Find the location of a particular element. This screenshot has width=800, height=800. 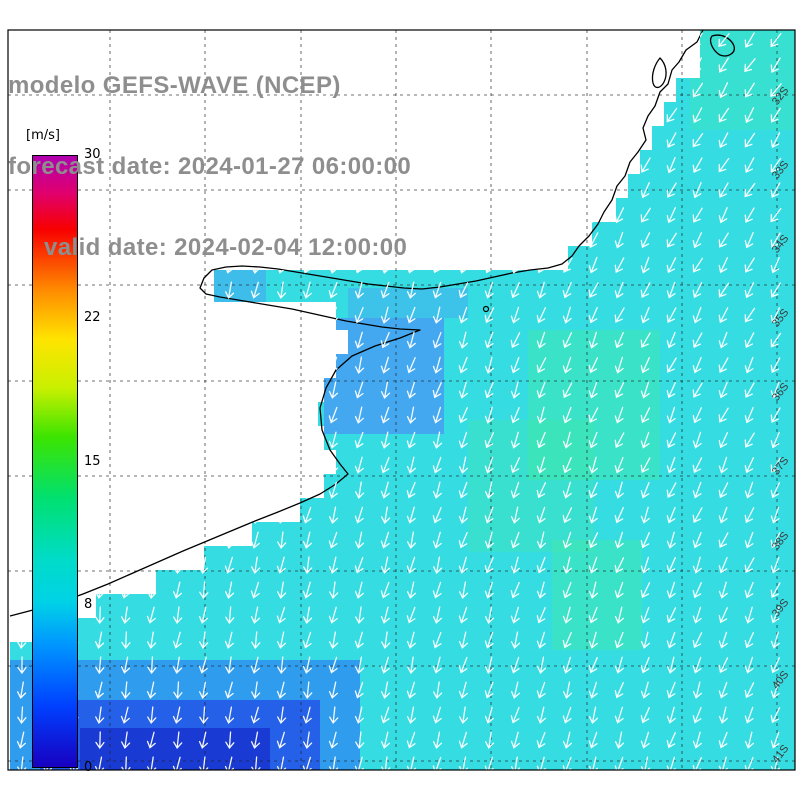

lagoon-outline is located at coordinates (722, 45).